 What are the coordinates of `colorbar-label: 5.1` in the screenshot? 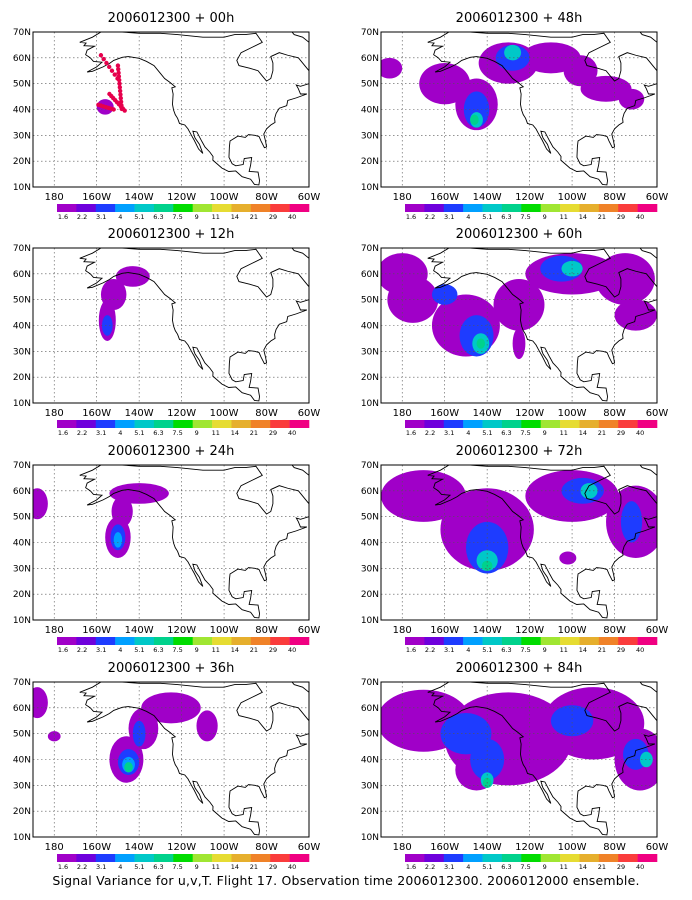 It's located at (139, 433).